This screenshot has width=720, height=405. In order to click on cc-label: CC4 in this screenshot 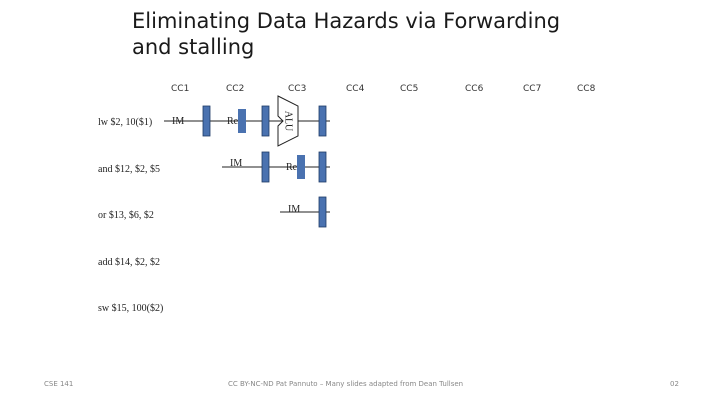, I will do `click(355, 89)`.